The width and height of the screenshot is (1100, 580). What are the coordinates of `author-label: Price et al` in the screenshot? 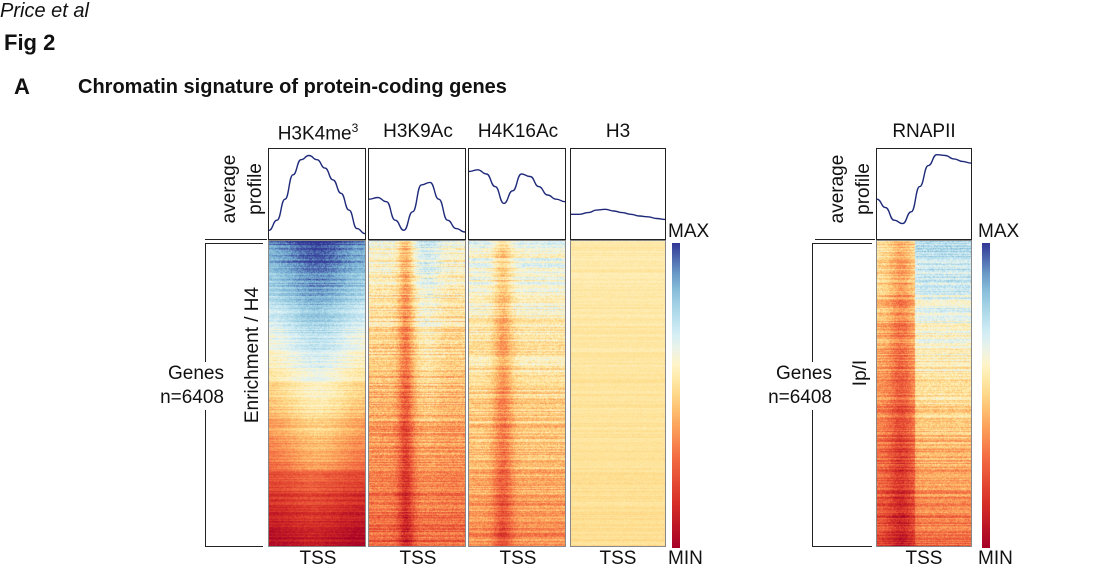 It's located at (44, 11).